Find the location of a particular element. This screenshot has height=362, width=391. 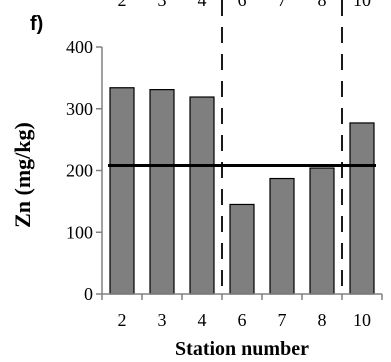

x-tick-label-station-10: 10 is located at coordinates (362, 320).